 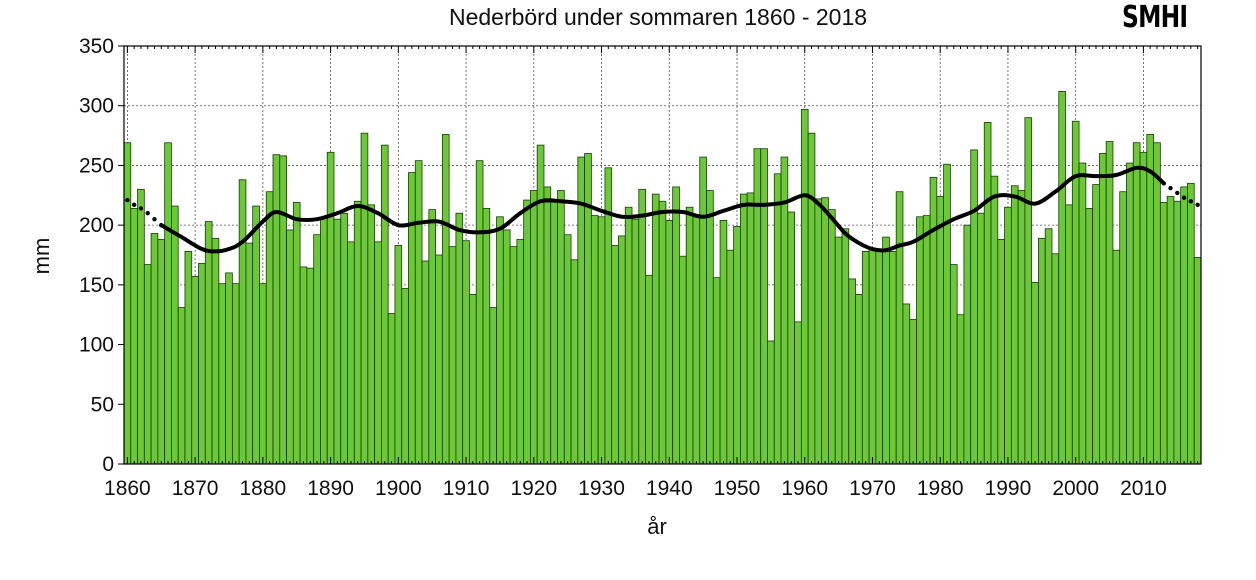 I want to click on y-tick-label: 100, so click(x=96, y=345).